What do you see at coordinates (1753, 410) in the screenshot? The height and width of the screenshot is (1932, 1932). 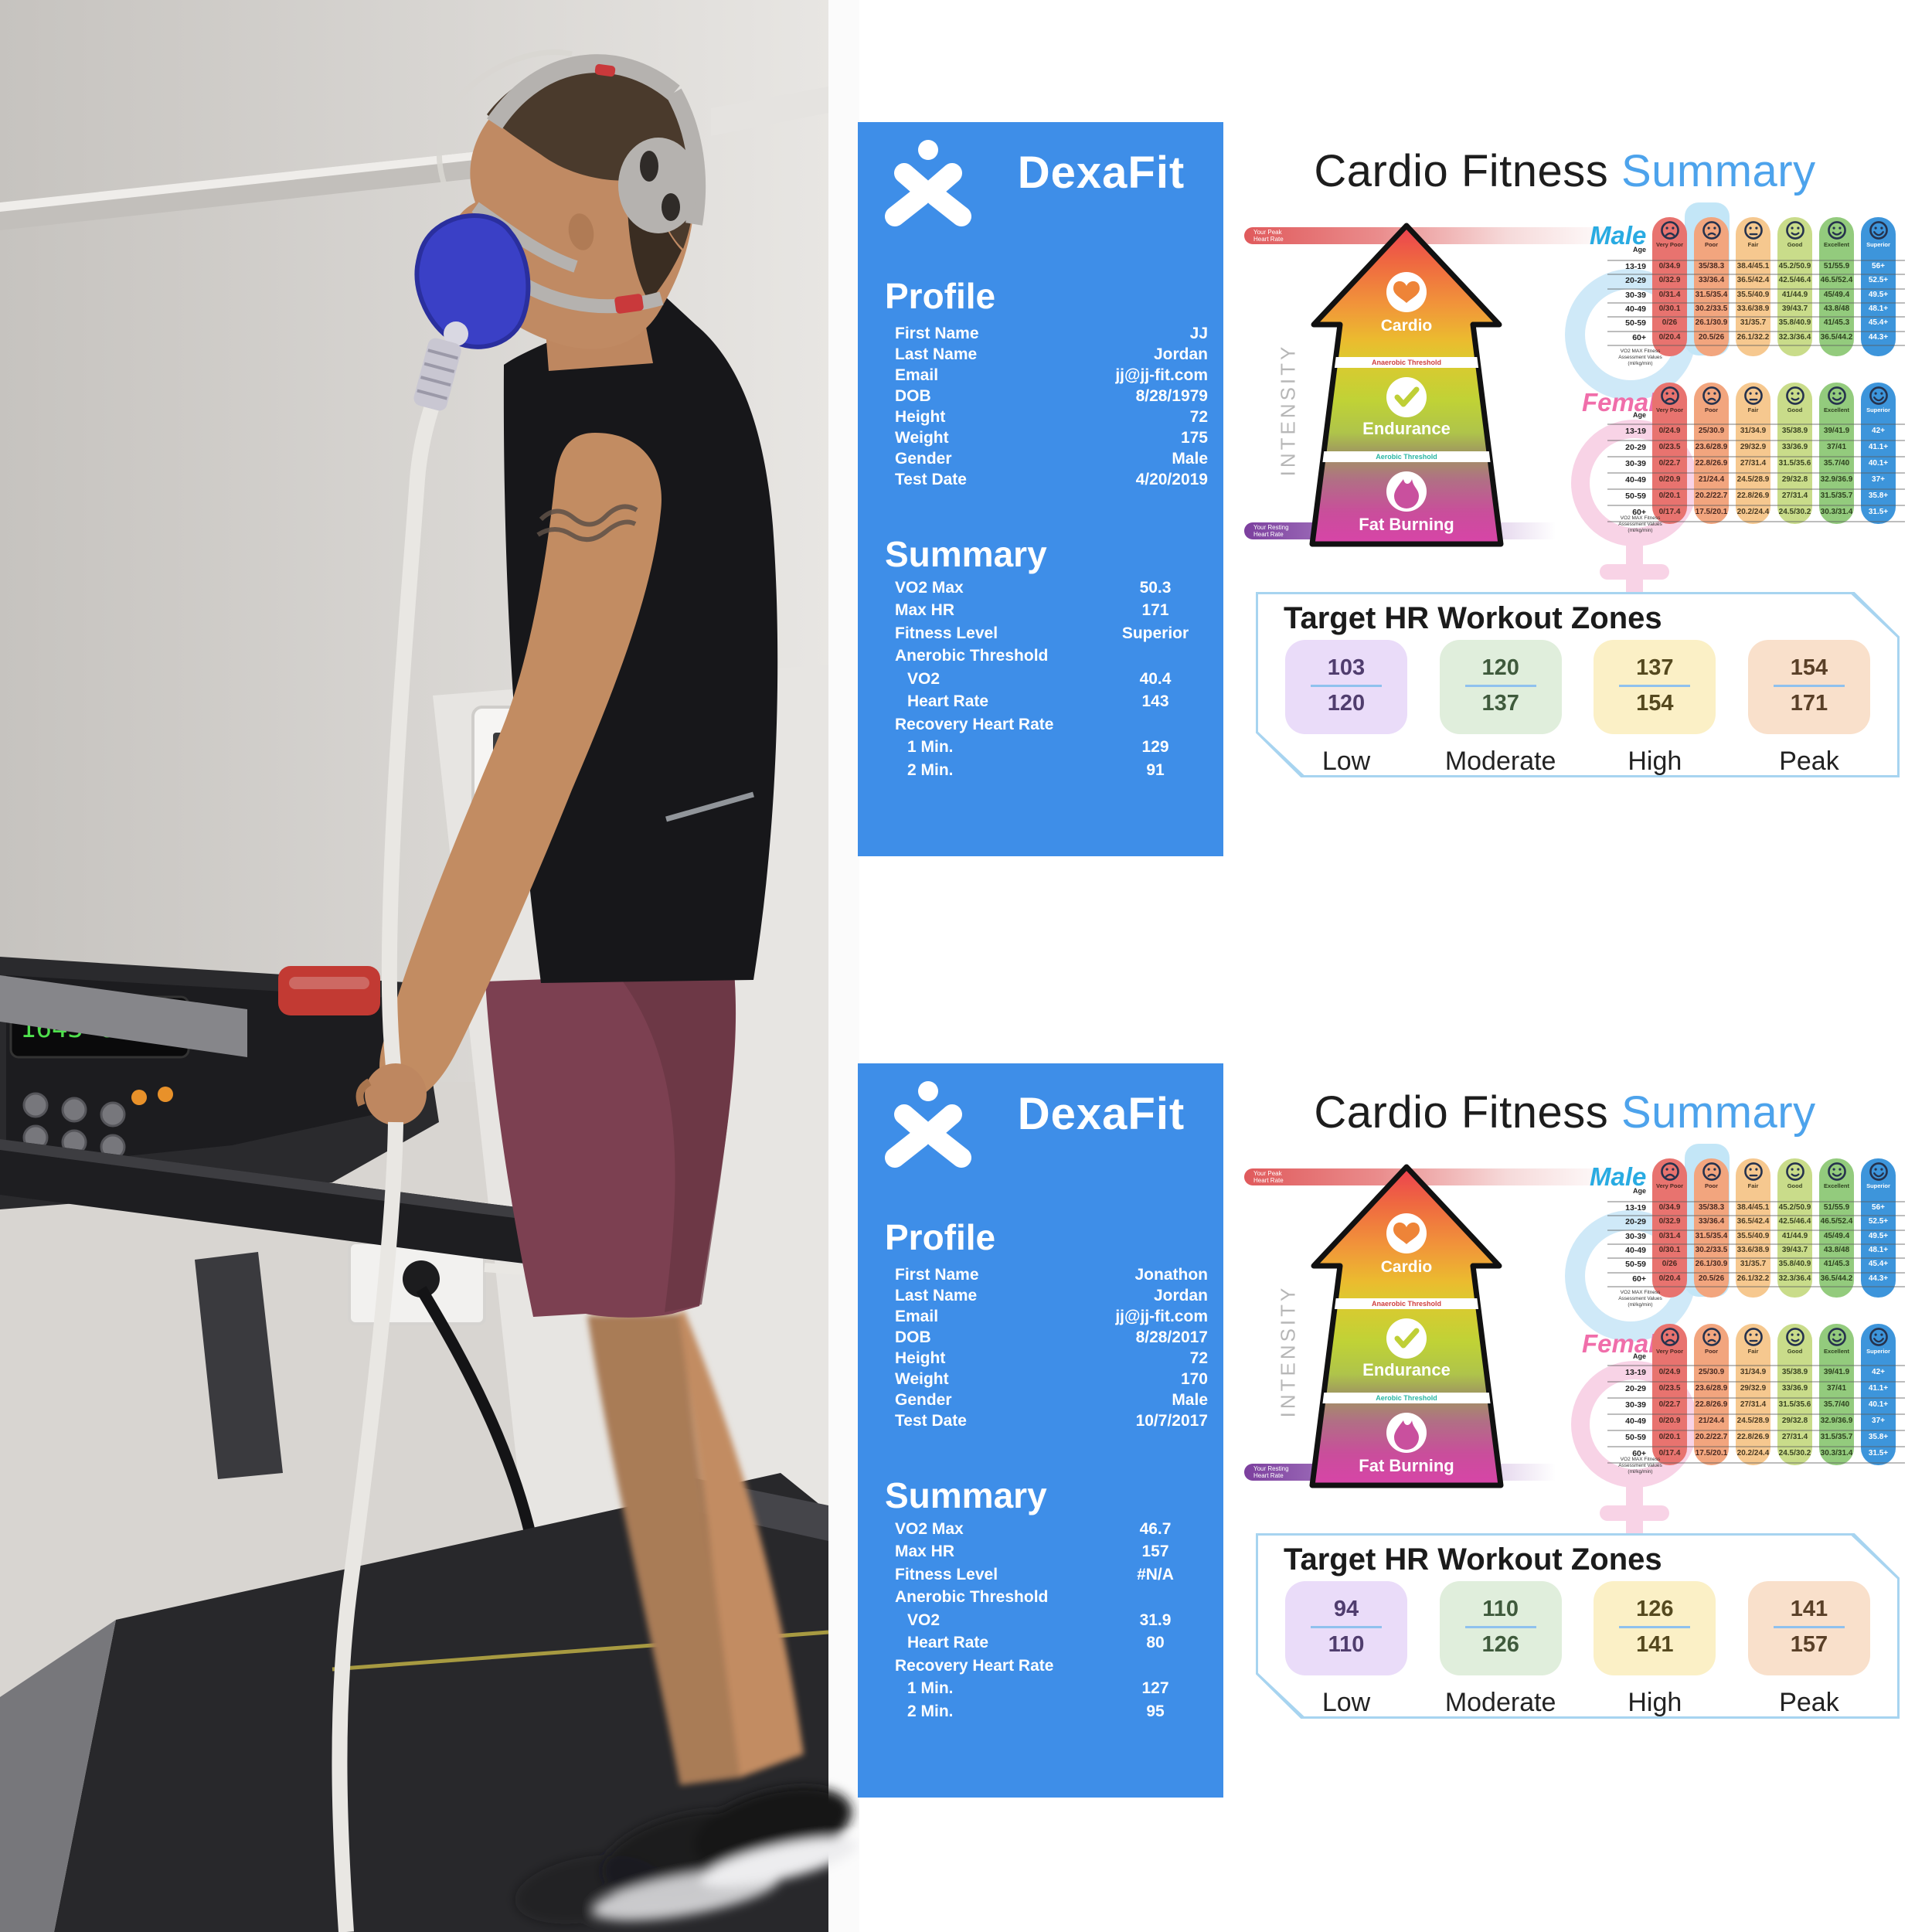 I see `rating-name: Fair` at bounding box center [1753, 410].